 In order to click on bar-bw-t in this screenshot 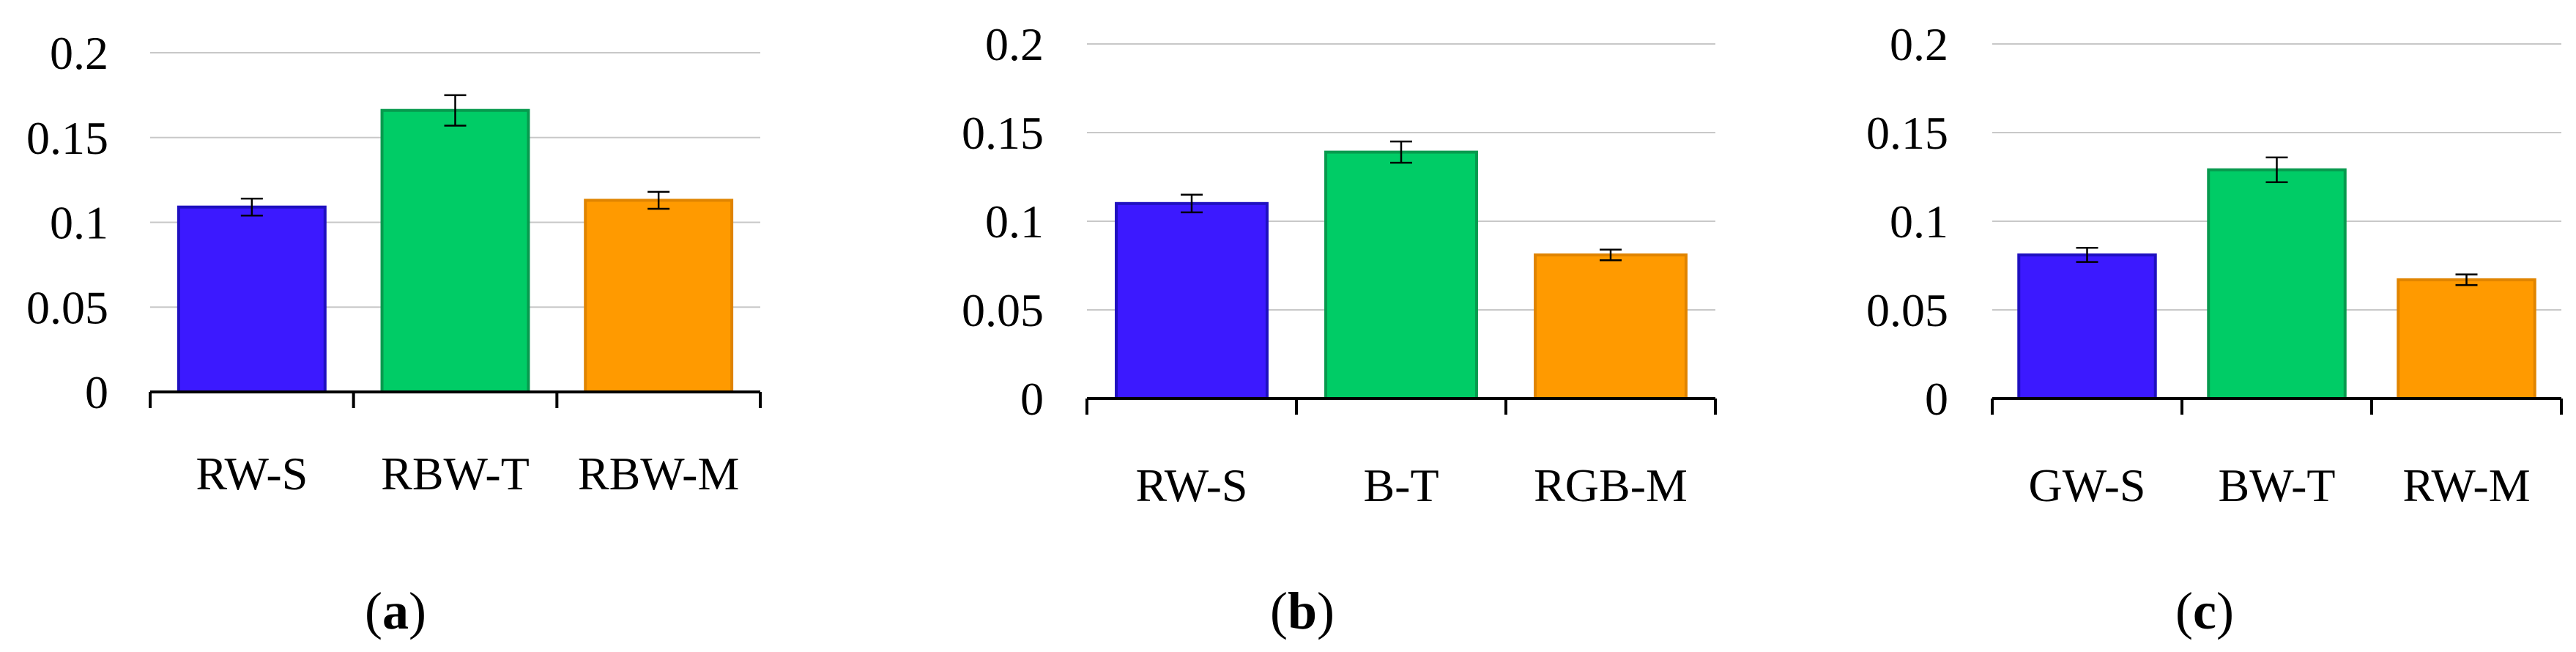, I will do `click(2277, 284)`.